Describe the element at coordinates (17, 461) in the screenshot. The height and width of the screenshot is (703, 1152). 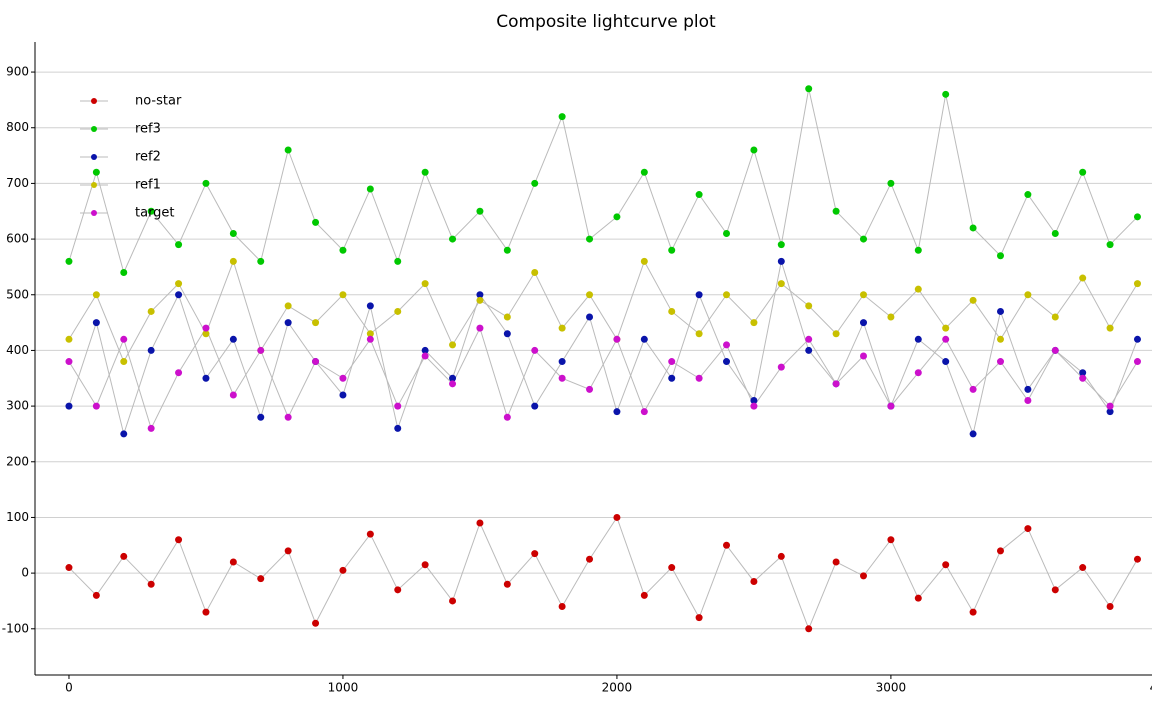
I see `y-tick-label: 200` at that location.